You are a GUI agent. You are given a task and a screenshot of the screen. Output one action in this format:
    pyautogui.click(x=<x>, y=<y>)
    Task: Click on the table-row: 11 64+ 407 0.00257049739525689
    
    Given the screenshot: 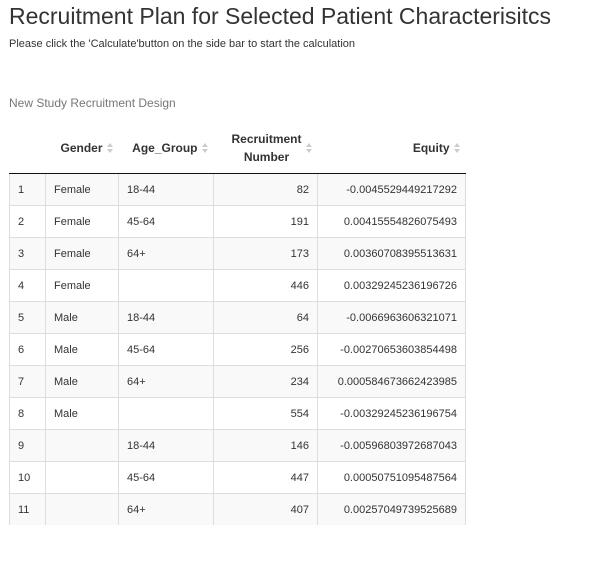 What is the action you would take?
    pyautogui.click(x=237, y=509)
    